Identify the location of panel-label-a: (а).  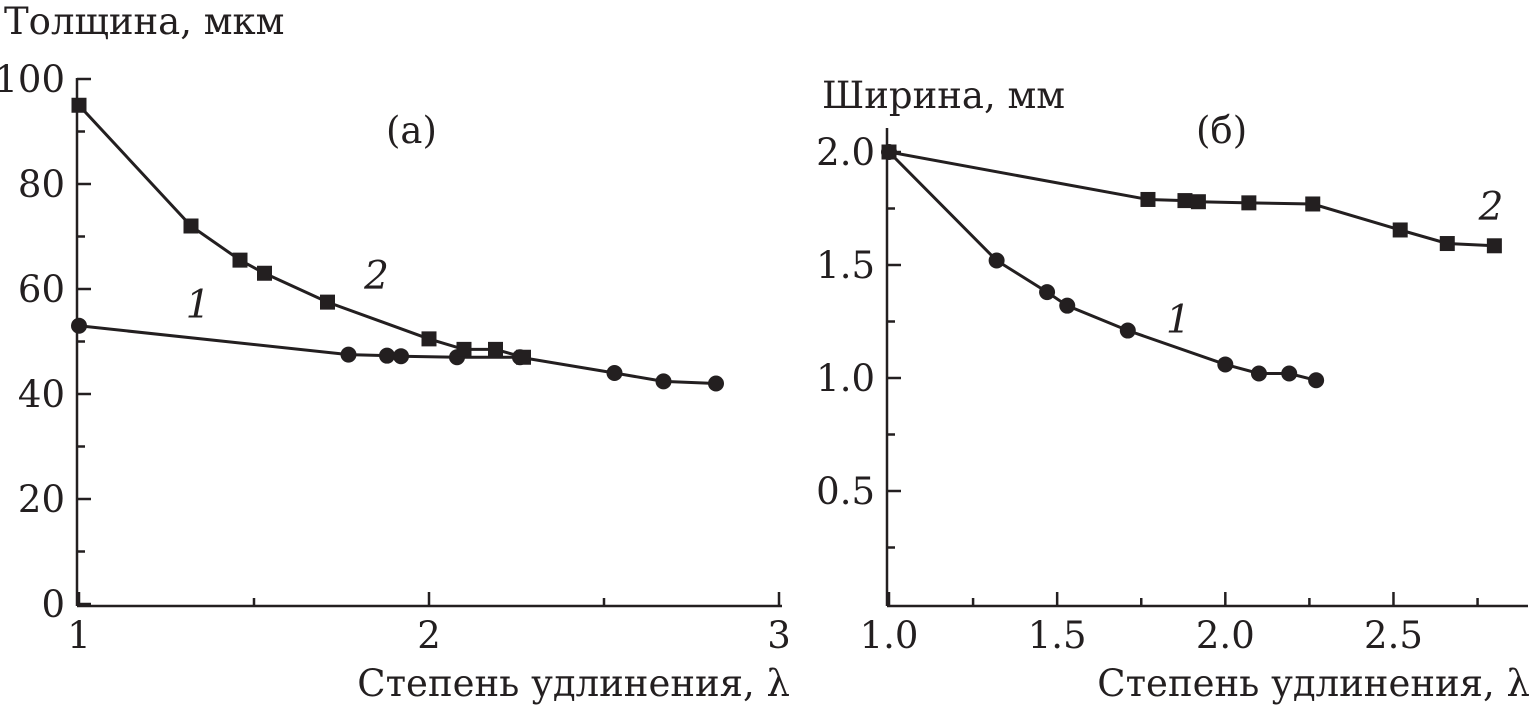
(411, 130).